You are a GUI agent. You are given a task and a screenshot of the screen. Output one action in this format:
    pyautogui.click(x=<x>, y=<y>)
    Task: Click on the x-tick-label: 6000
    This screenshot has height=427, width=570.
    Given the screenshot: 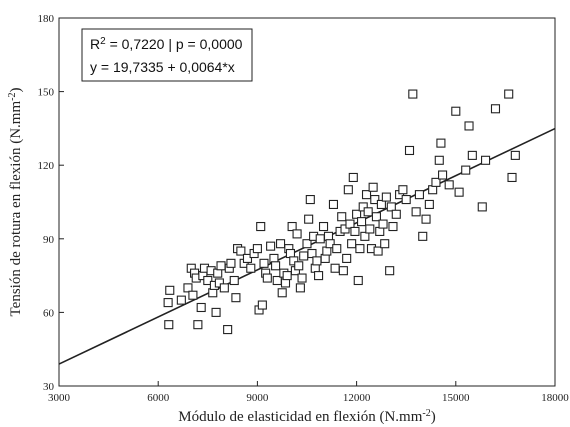 What is the action you would take?
    pyautogui.click(x=158, y=398)
    